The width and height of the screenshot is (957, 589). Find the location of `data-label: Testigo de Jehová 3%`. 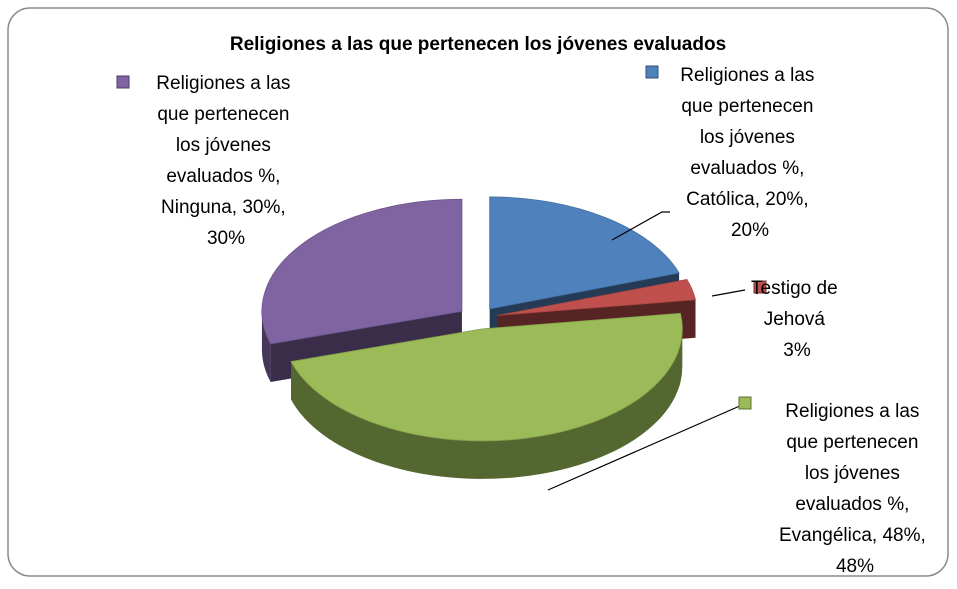

data-label: Testigo de Jehová 3% is located at coordinates (797, 319).